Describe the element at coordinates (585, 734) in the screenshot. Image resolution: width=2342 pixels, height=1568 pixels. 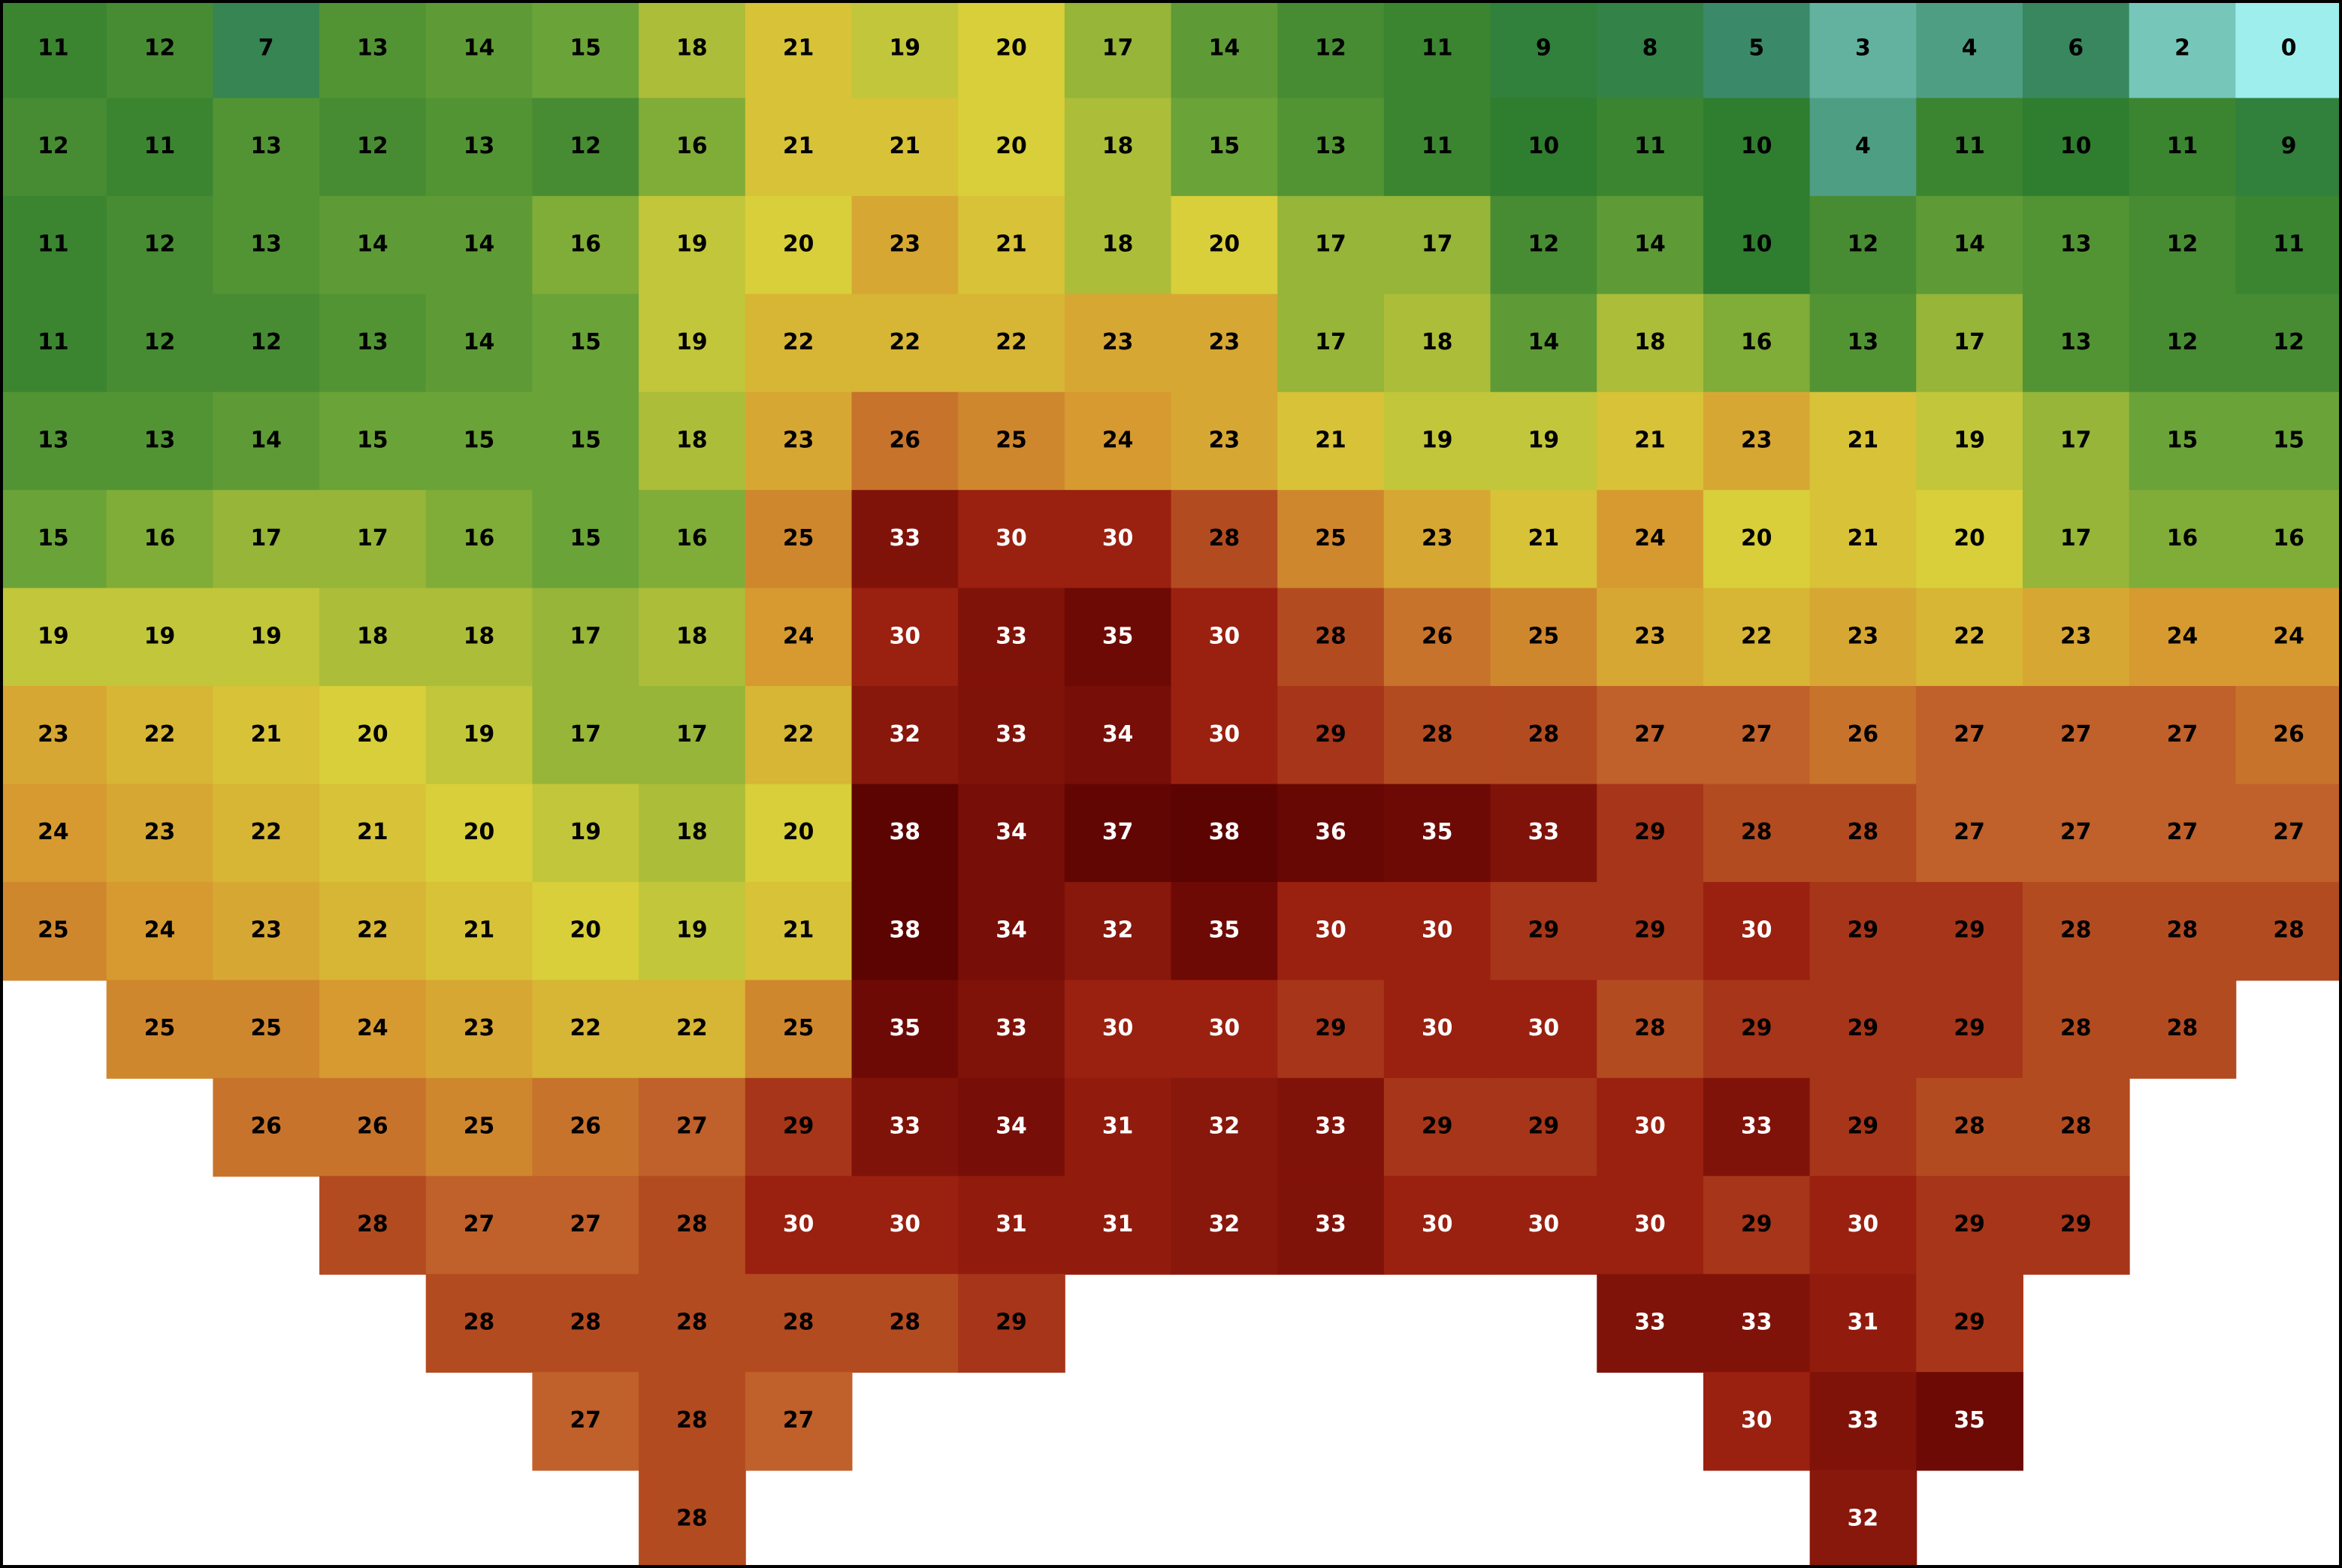
I see `temperature-label: 17` at that location.